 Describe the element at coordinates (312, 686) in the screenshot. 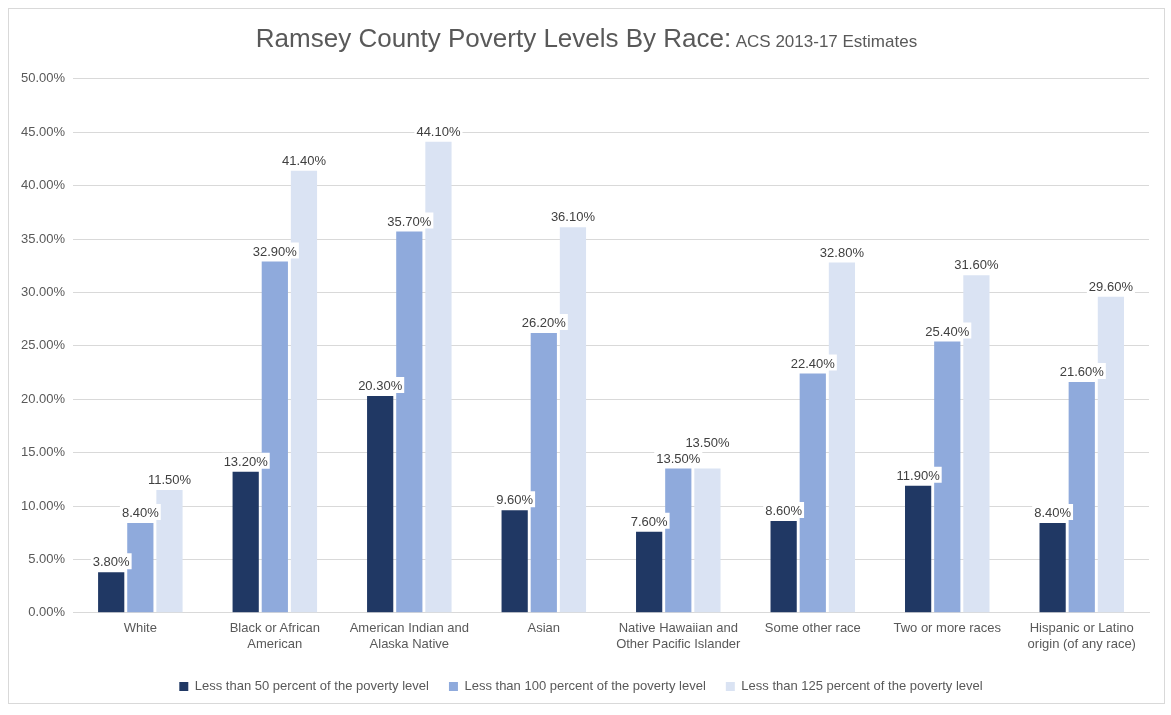

I see `legend-label: Less than 50 percent of the poverty level` at that location.